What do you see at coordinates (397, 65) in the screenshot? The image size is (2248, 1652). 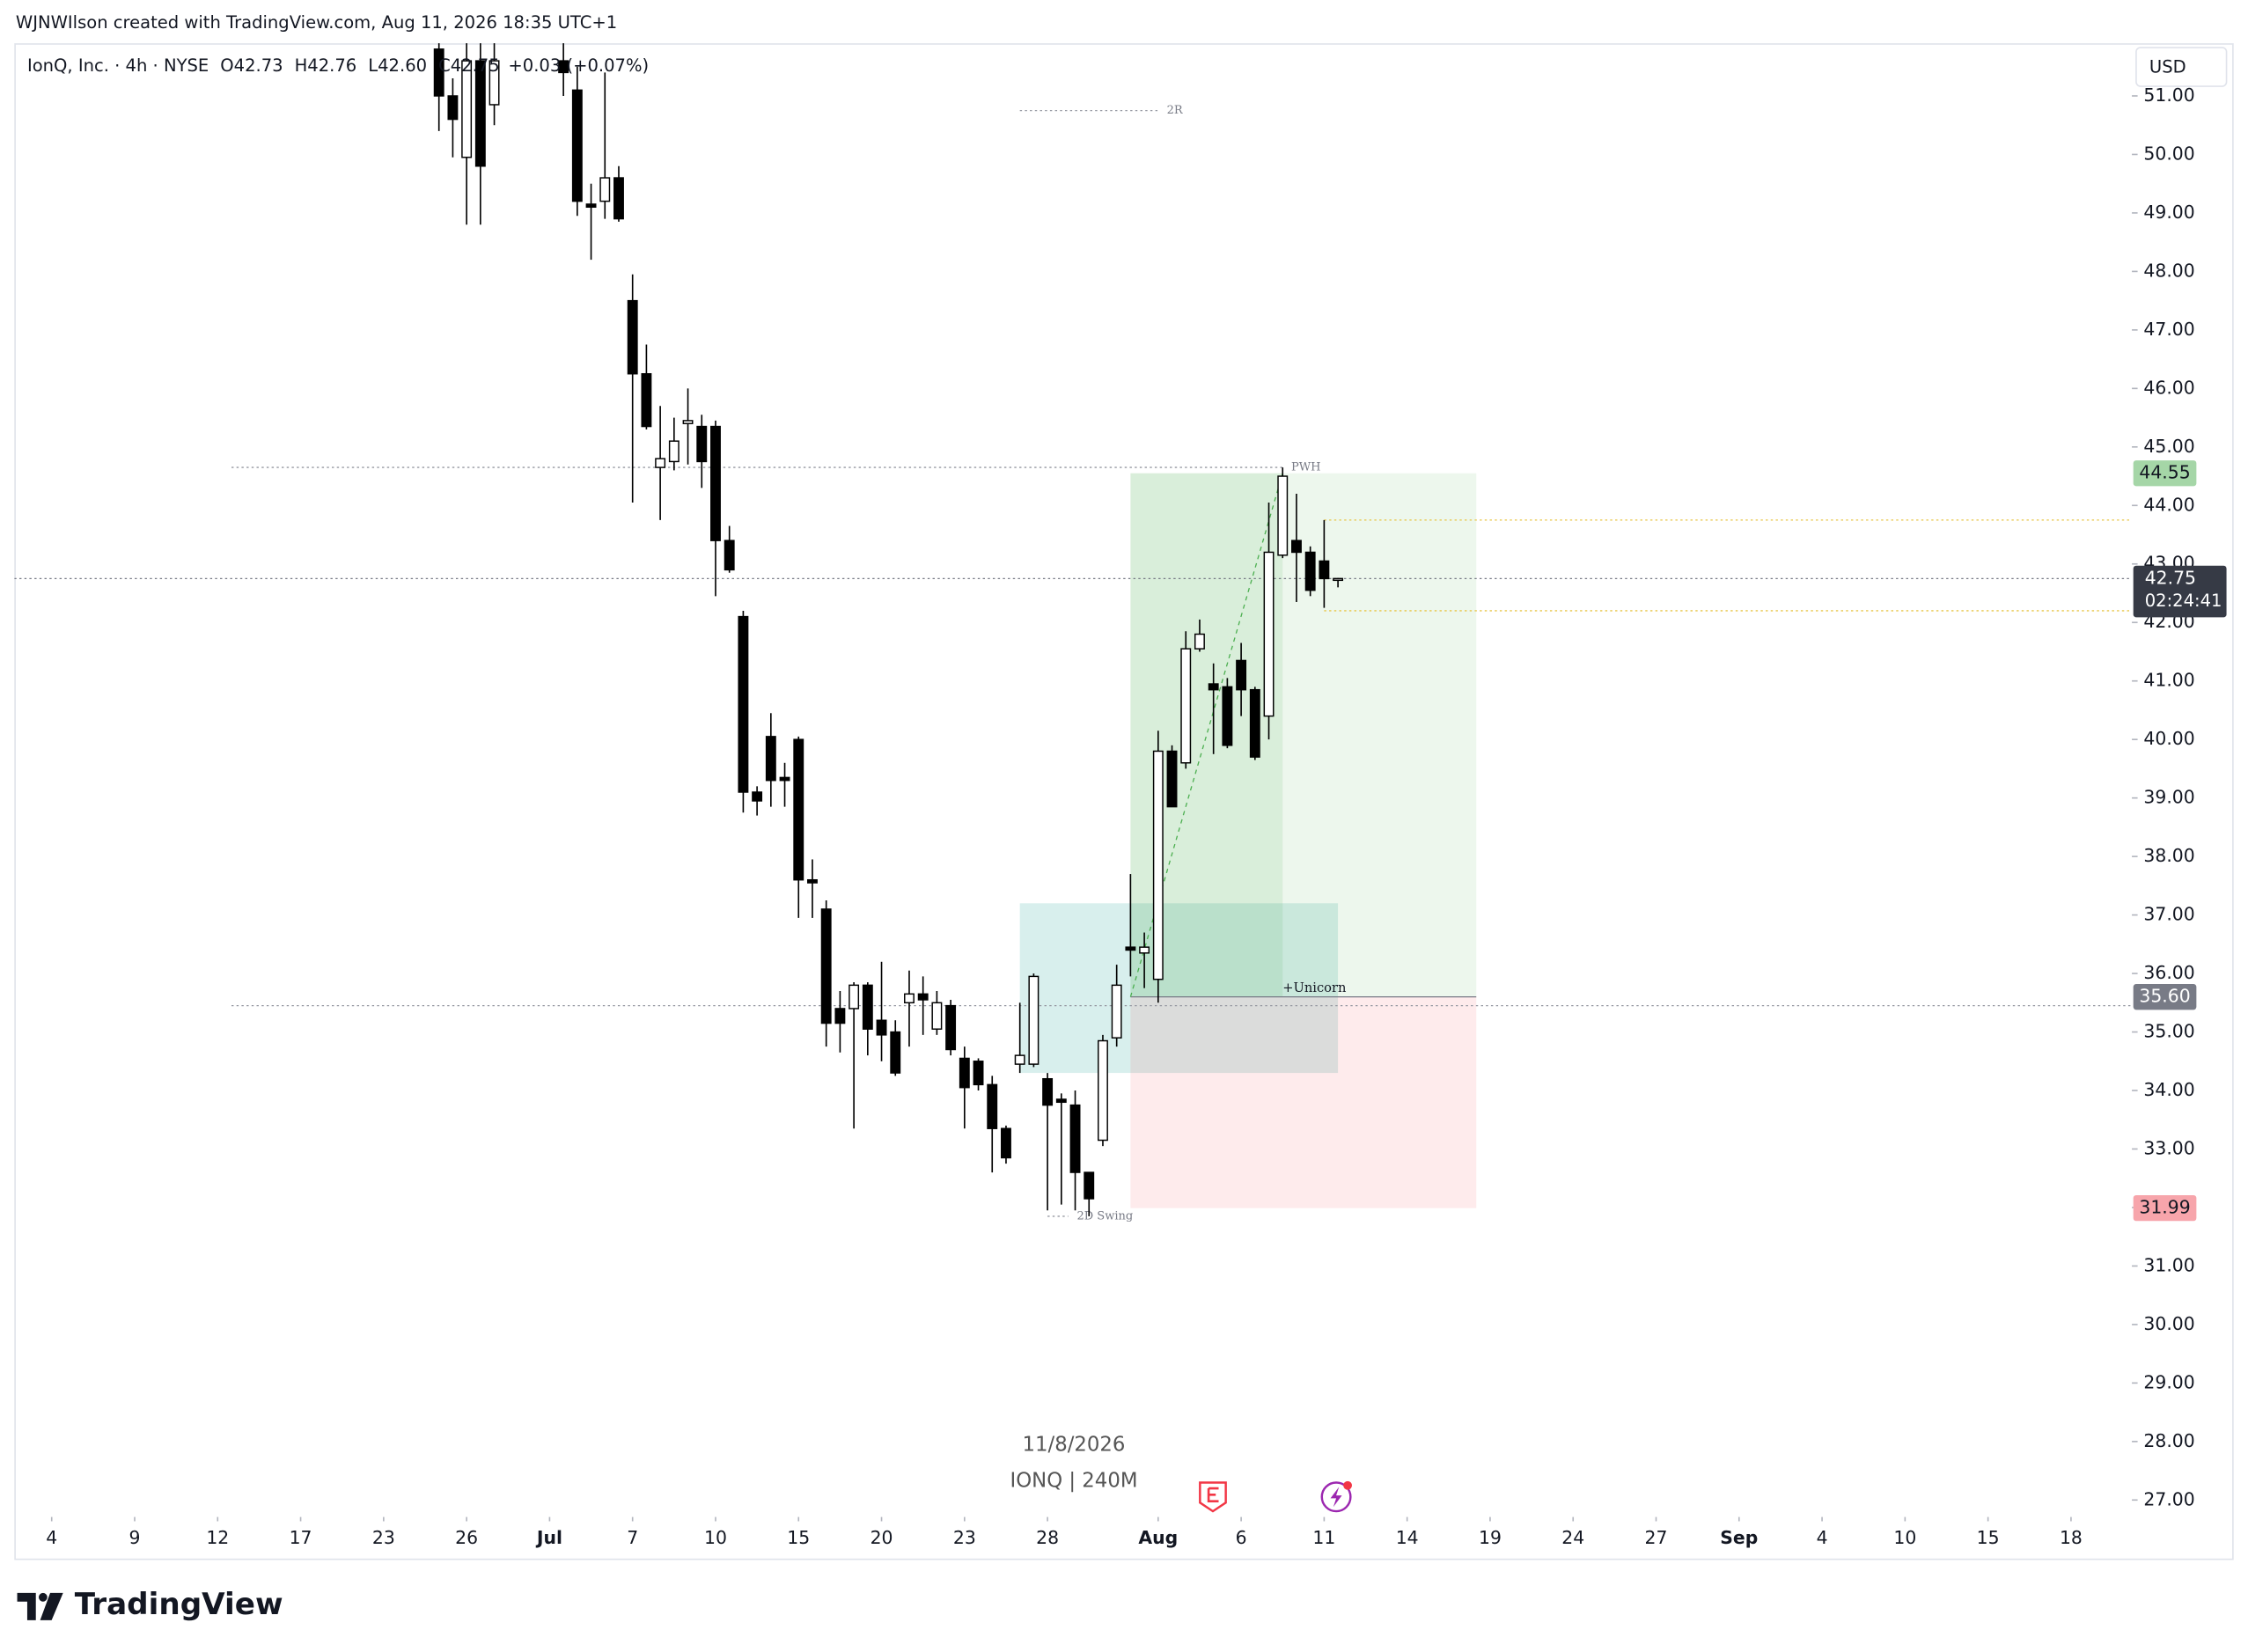 I see `legend-low: L42.60` at bounding box center [397, 65].